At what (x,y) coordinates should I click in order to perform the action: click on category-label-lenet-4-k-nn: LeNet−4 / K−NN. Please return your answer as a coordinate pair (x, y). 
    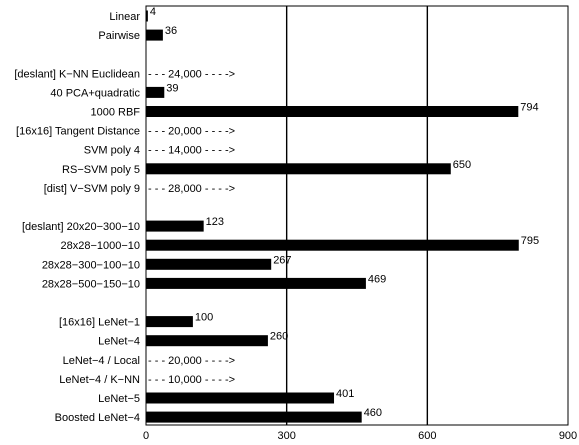
    Looking at the image, I should click on (99, 380).